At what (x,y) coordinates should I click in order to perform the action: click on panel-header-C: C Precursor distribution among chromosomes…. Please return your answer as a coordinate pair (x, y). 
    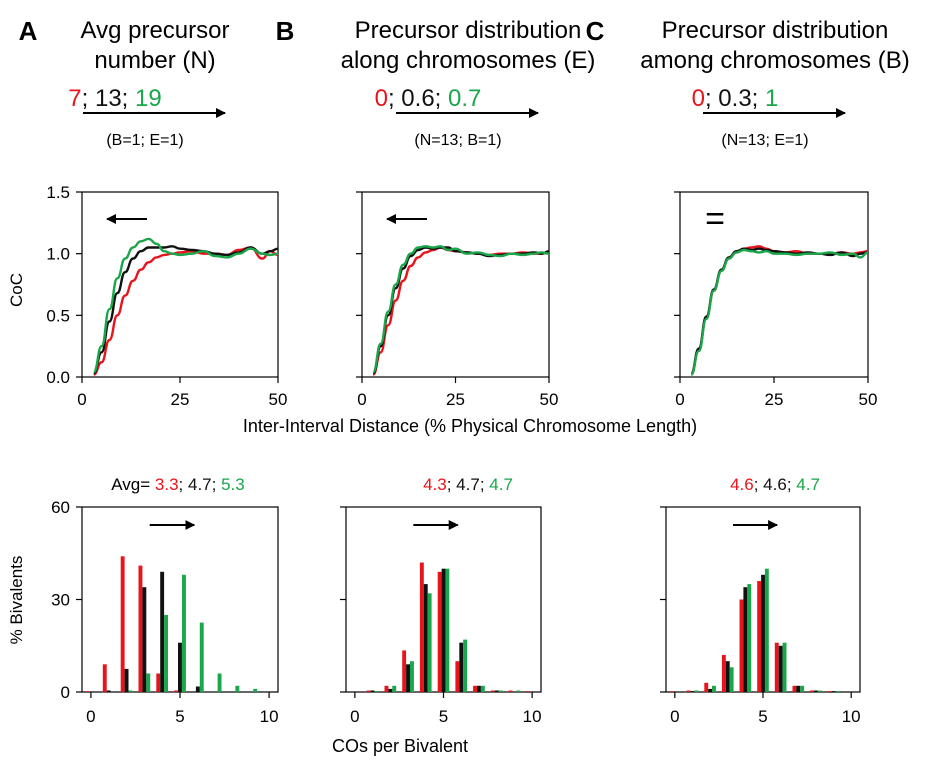
    Looking at the image, I should click on (748, 82).